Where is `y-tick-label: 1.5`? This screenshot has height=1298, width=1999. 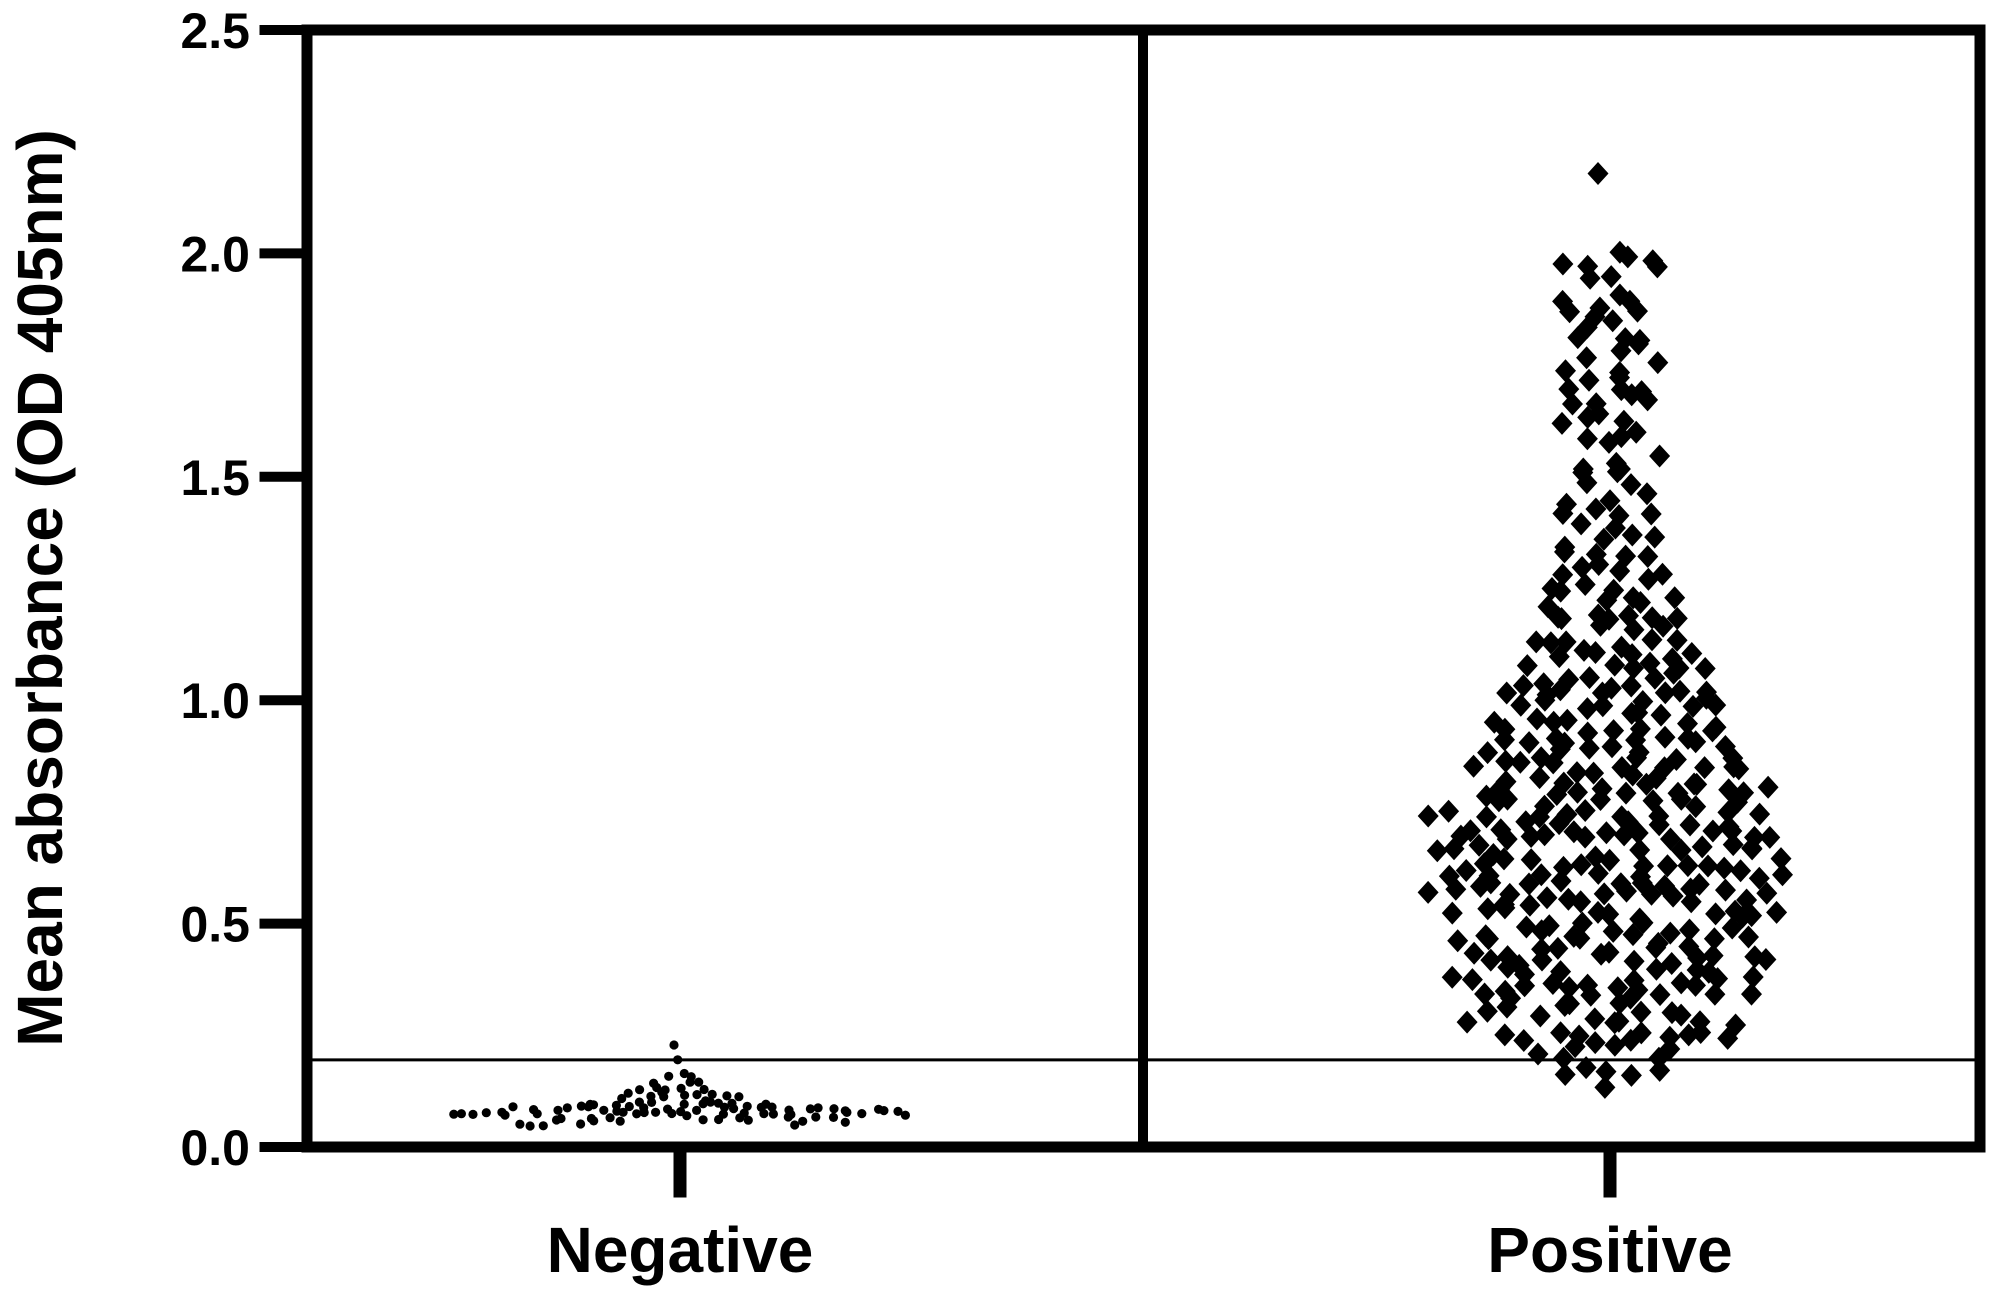 y-tick-label: 1.5 is located at coordinates (215, 478).